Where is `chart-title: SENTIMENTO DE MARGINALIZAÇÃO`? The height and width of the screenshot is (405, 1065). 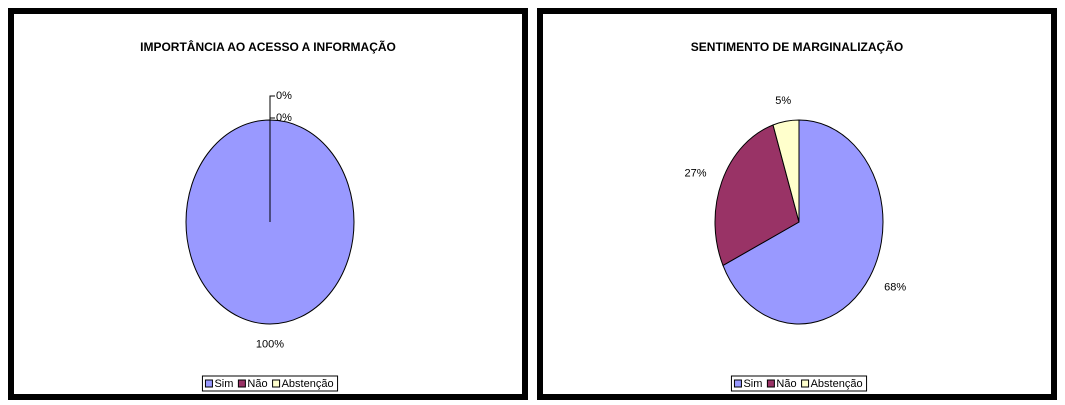
chart-title: SENTIMENTO DE MARGINALIZAÇÃO is located at coordinates (797, 46).